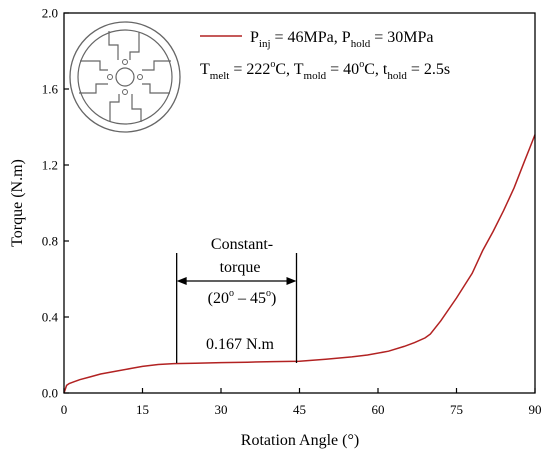 This screenshot has width=550, height=460. What do you see at coordinates (125, 77) in the screenshot?
I see `part-drawing-icon` at bounding box center [125, 77].